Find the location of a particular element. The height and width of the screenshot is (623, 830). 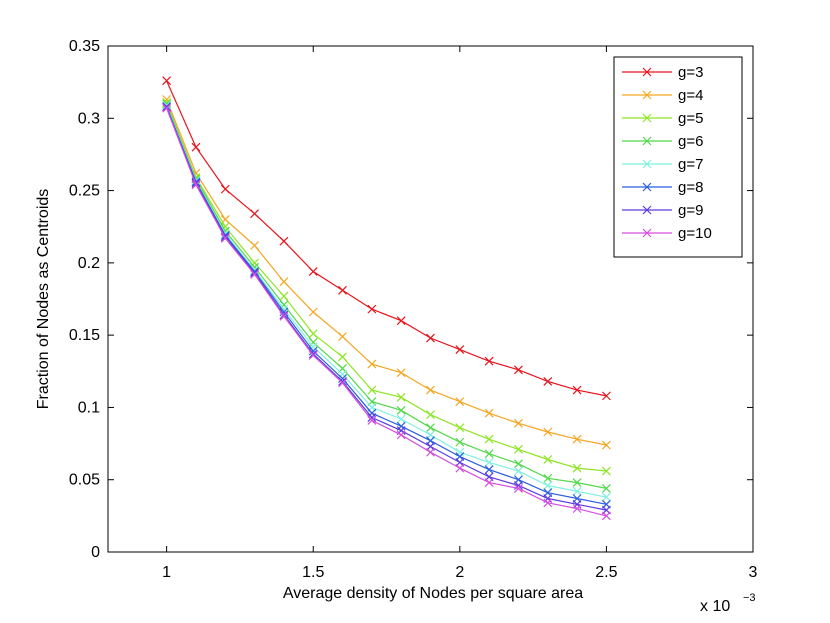

legend-item: g=9 is located at coordinates (662, 210).